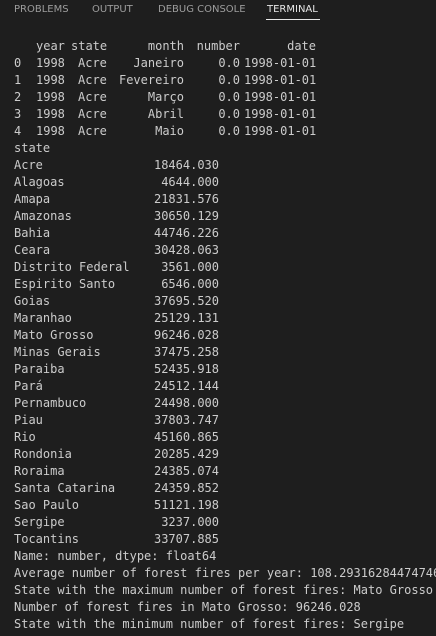 Image resolution: width=436 pixels, height=636 pixels. What do you see at coordinates (186, 386) in the screenshot?
I see `series-value: 24512.144` at bounding box center [186, 386].